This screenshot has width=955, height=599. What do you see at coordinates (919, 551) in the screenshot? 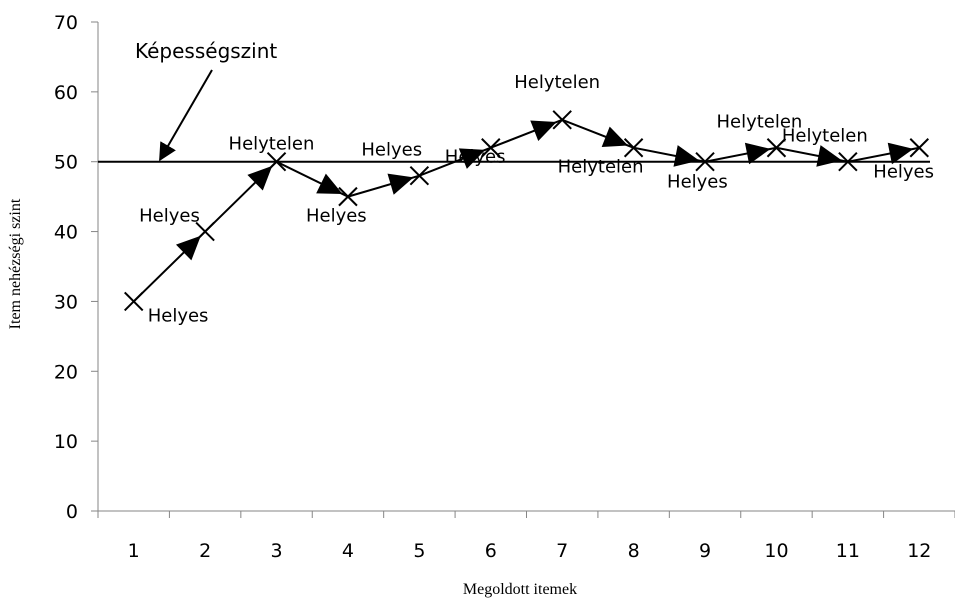
I see `x-tick-label: 12` at bounding box center [919, 551].